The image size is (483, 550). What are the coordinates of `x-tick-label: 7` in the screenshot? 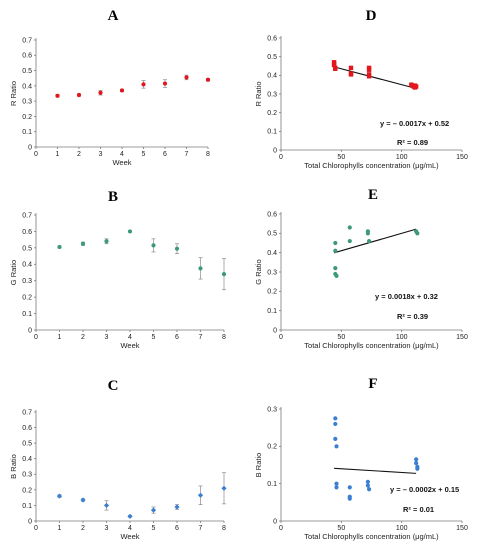 It's located at (201, 337).